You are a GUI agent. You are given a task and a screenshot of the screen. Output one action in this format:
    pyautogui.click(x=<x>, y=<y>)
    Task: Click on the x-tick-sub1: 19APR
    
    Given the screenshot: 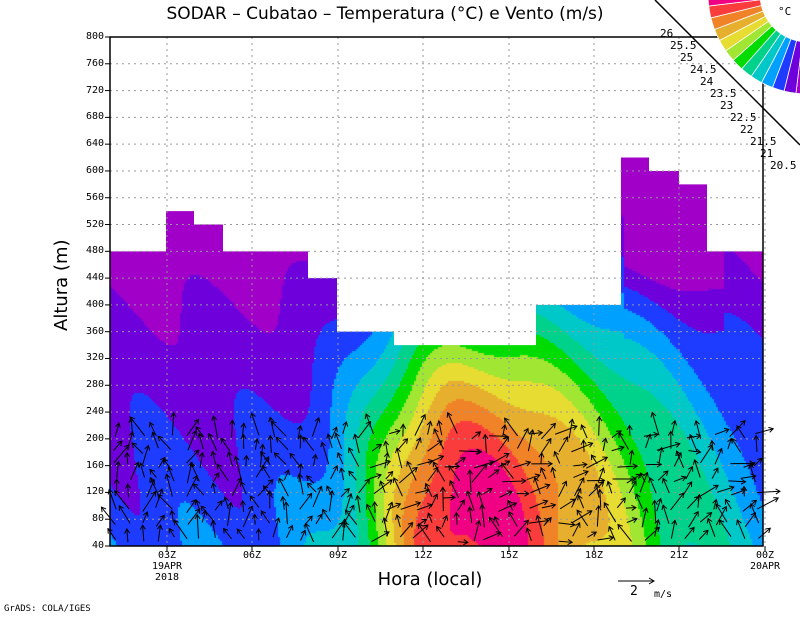 What is the action you would take?
    pyautogui.click(x=167, y=566)
    